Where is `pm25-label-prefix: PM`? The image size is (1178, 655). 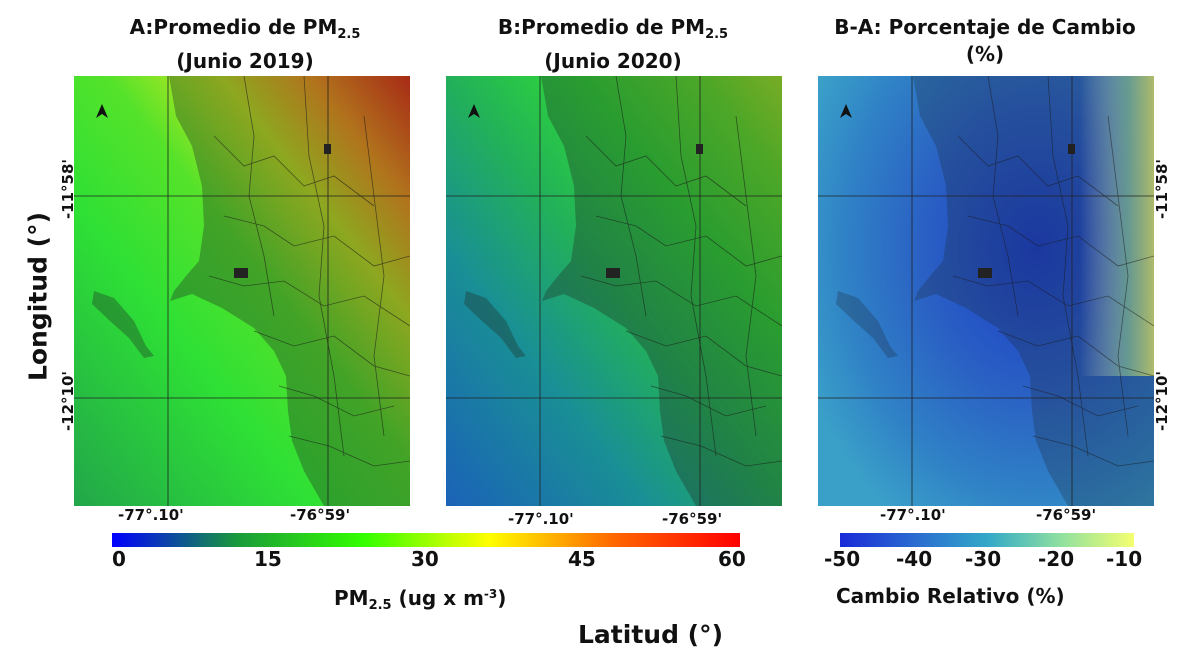
pm25-label-prefix: PM is located at coordinates (351, 598).